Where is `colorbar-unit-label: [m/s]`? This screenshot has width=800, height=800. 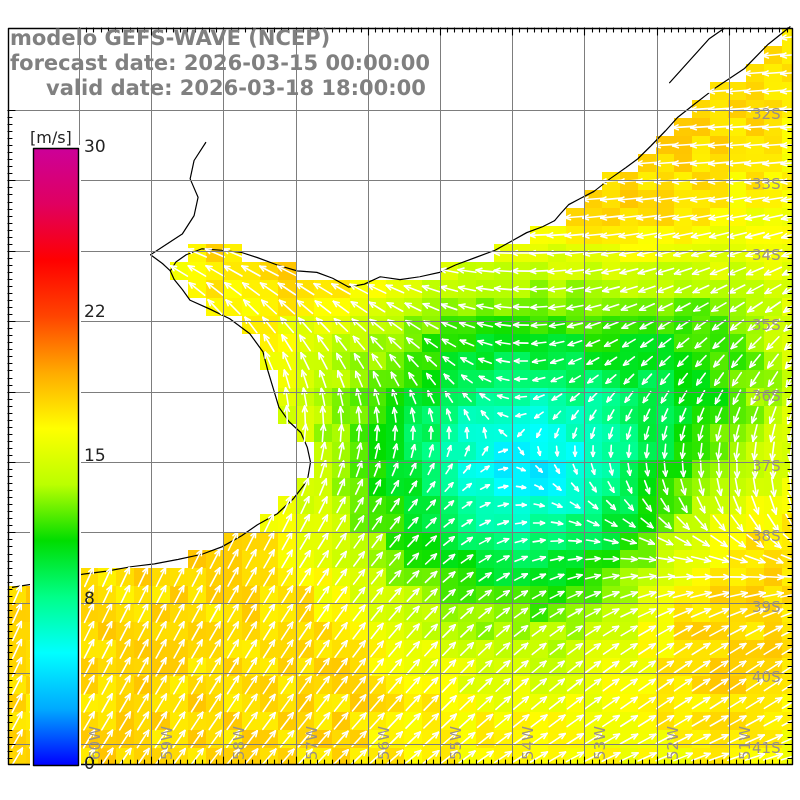 colorbar-unit-label: [m/s] is located at coordinates (51, 137).